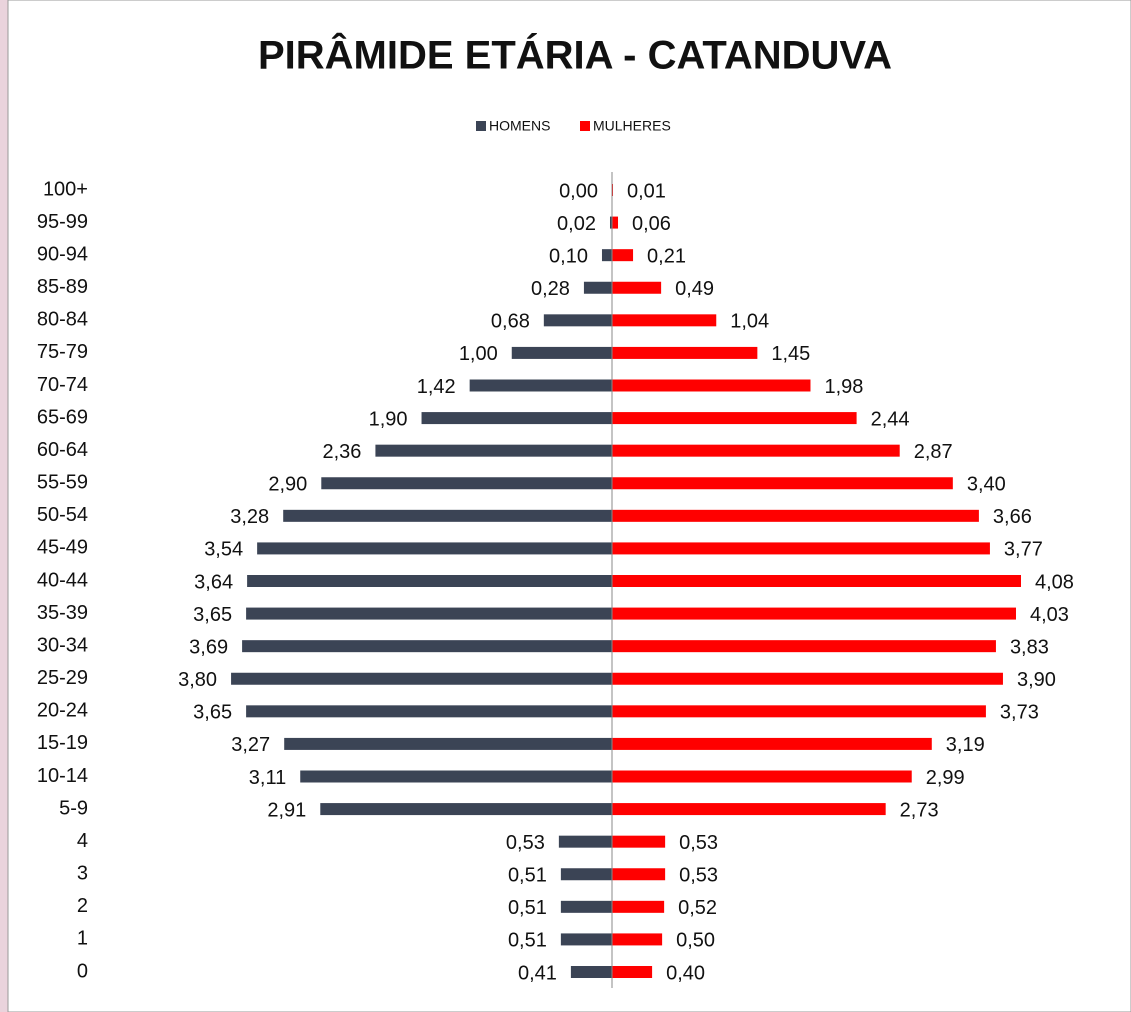  What do you see at coordinates (550, 289) in the screenshot?
I see `value-label: 0,28` at bounding box center [550, 289].